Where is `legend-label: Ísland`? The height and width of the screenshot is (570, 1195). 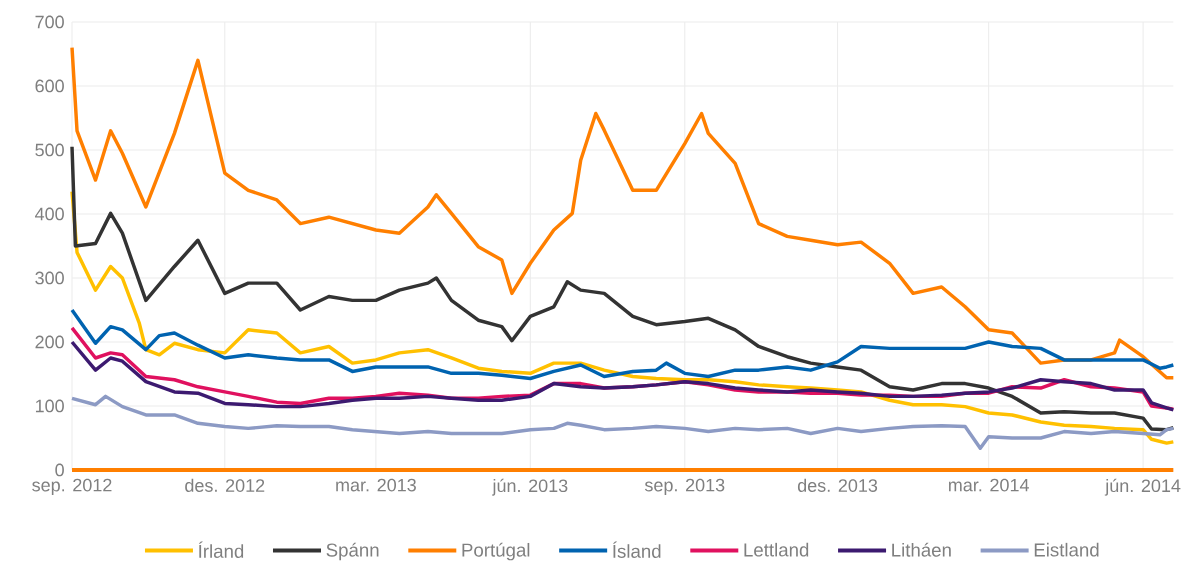
legend-label: Ísland is located at coordinates (637, 549).